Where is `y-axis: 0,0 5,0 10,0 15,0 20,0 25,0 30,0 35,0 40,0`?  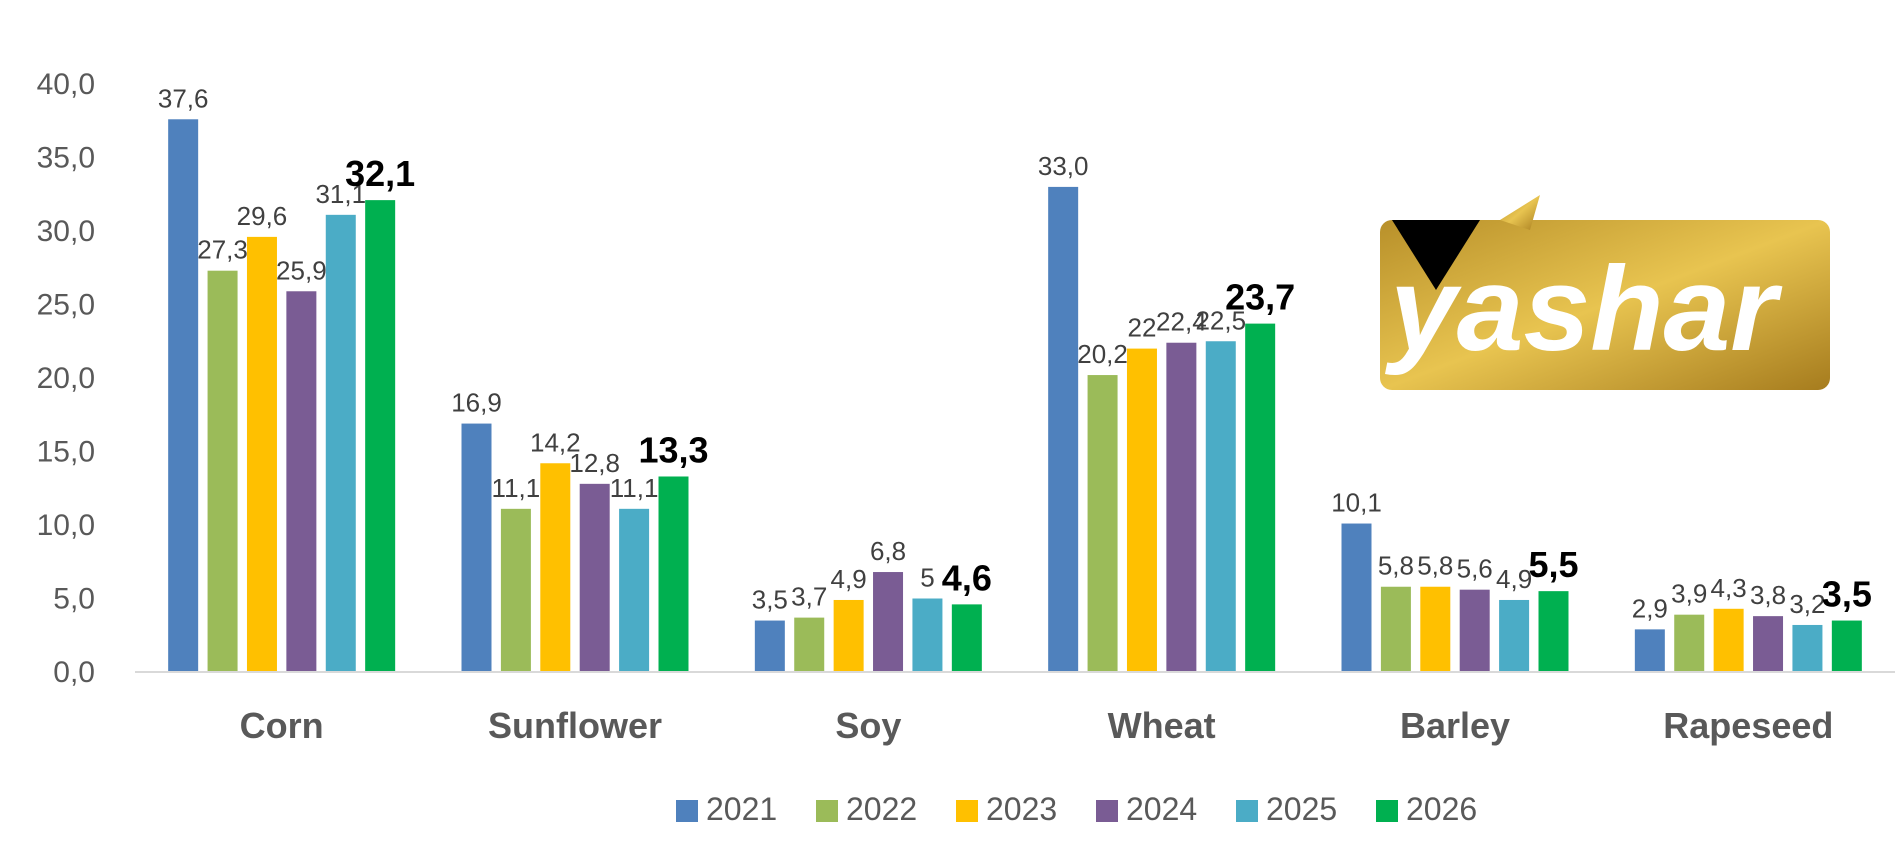 y-axis: 0,0 5,0 10,0 15,0 20,0 25,0 30,0 35,0 40,0 is located at coordinates (66, 378).